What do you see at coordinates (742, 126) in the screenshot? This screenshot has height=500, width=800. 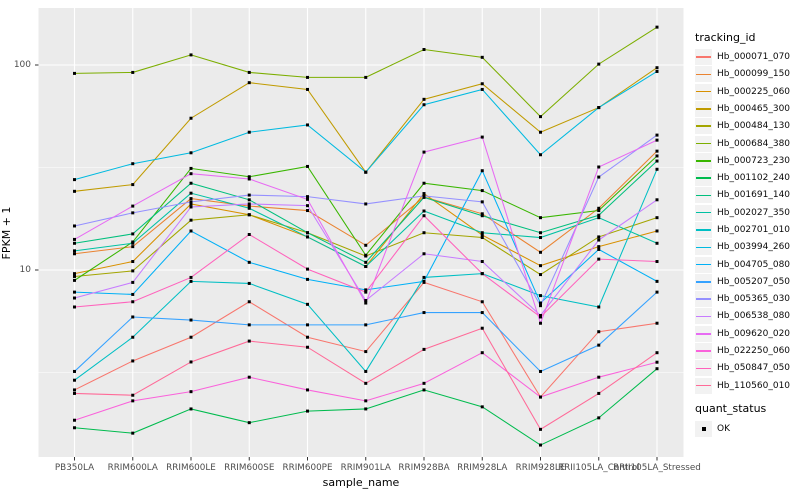 I see `legend-item-Hb_000484_130: Hb_000484_130` at bounding box center [742, 126].